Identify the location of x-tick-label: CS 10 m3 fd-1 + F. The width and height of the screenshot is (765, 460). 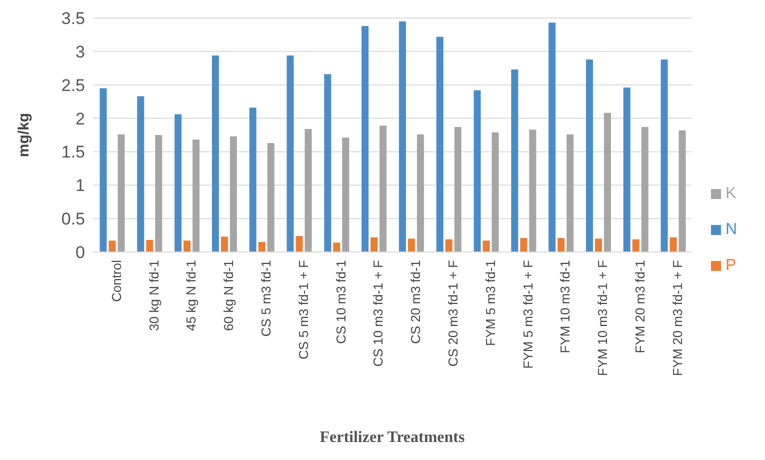
(378, 313).